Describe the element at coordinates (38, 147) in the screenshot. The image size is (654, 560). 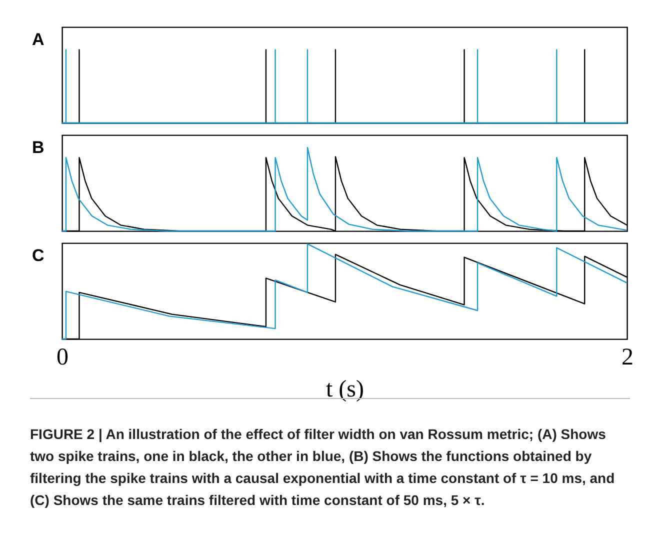
I see `chart-title: B` at that location.